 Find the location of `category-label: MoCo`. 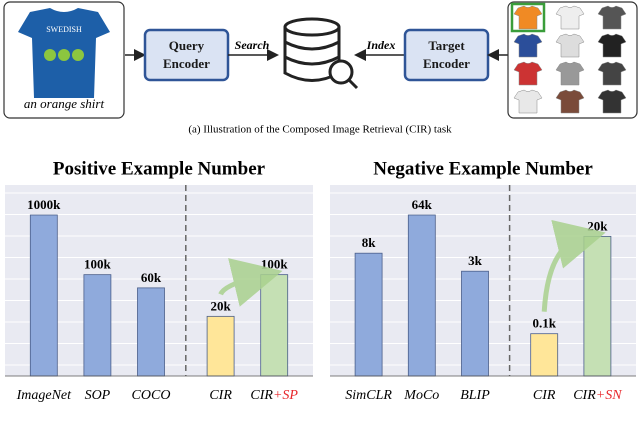

category-label: MoCo is located at coordinates (421, 395).